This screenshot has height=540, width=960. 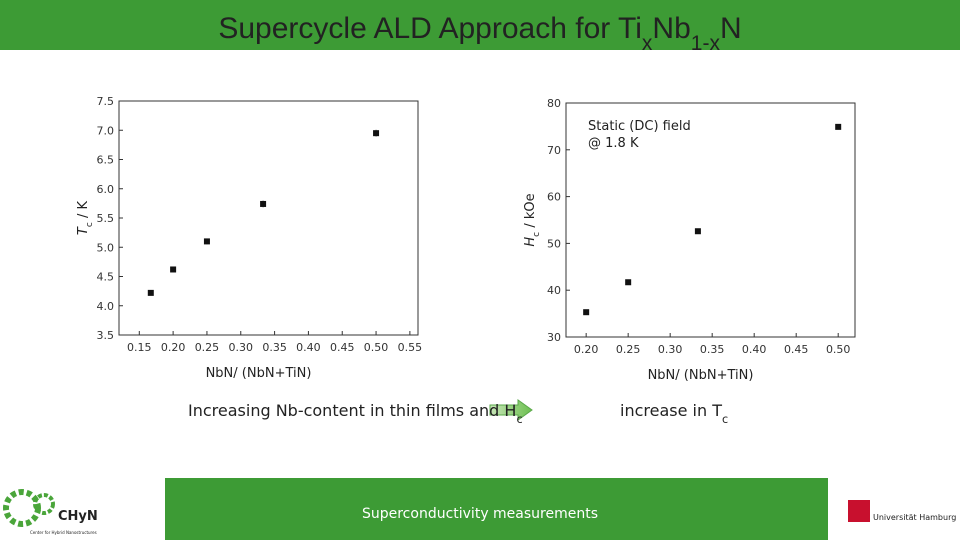 I want to click on logo-right-text: Universität Hamburg, so click(x=914, y=517).